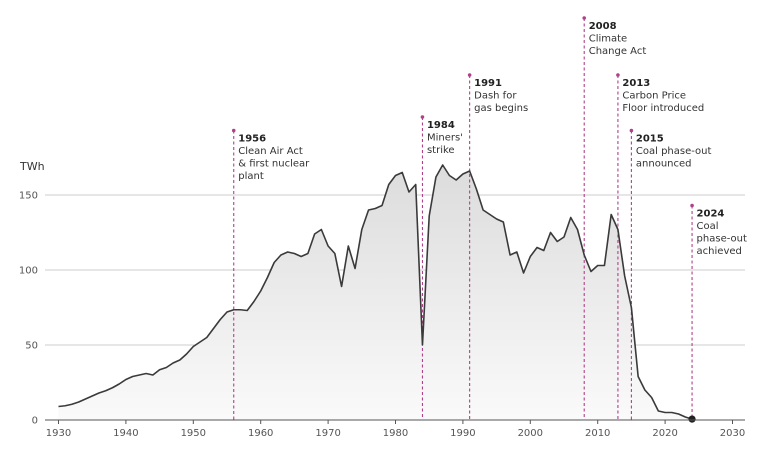 The height and width of the screenshot is (458, 768). What do you see at coordinates (722, 239) in the screenshot?
I see `annotation-text: phase-out` at bounding box center [722, 239].